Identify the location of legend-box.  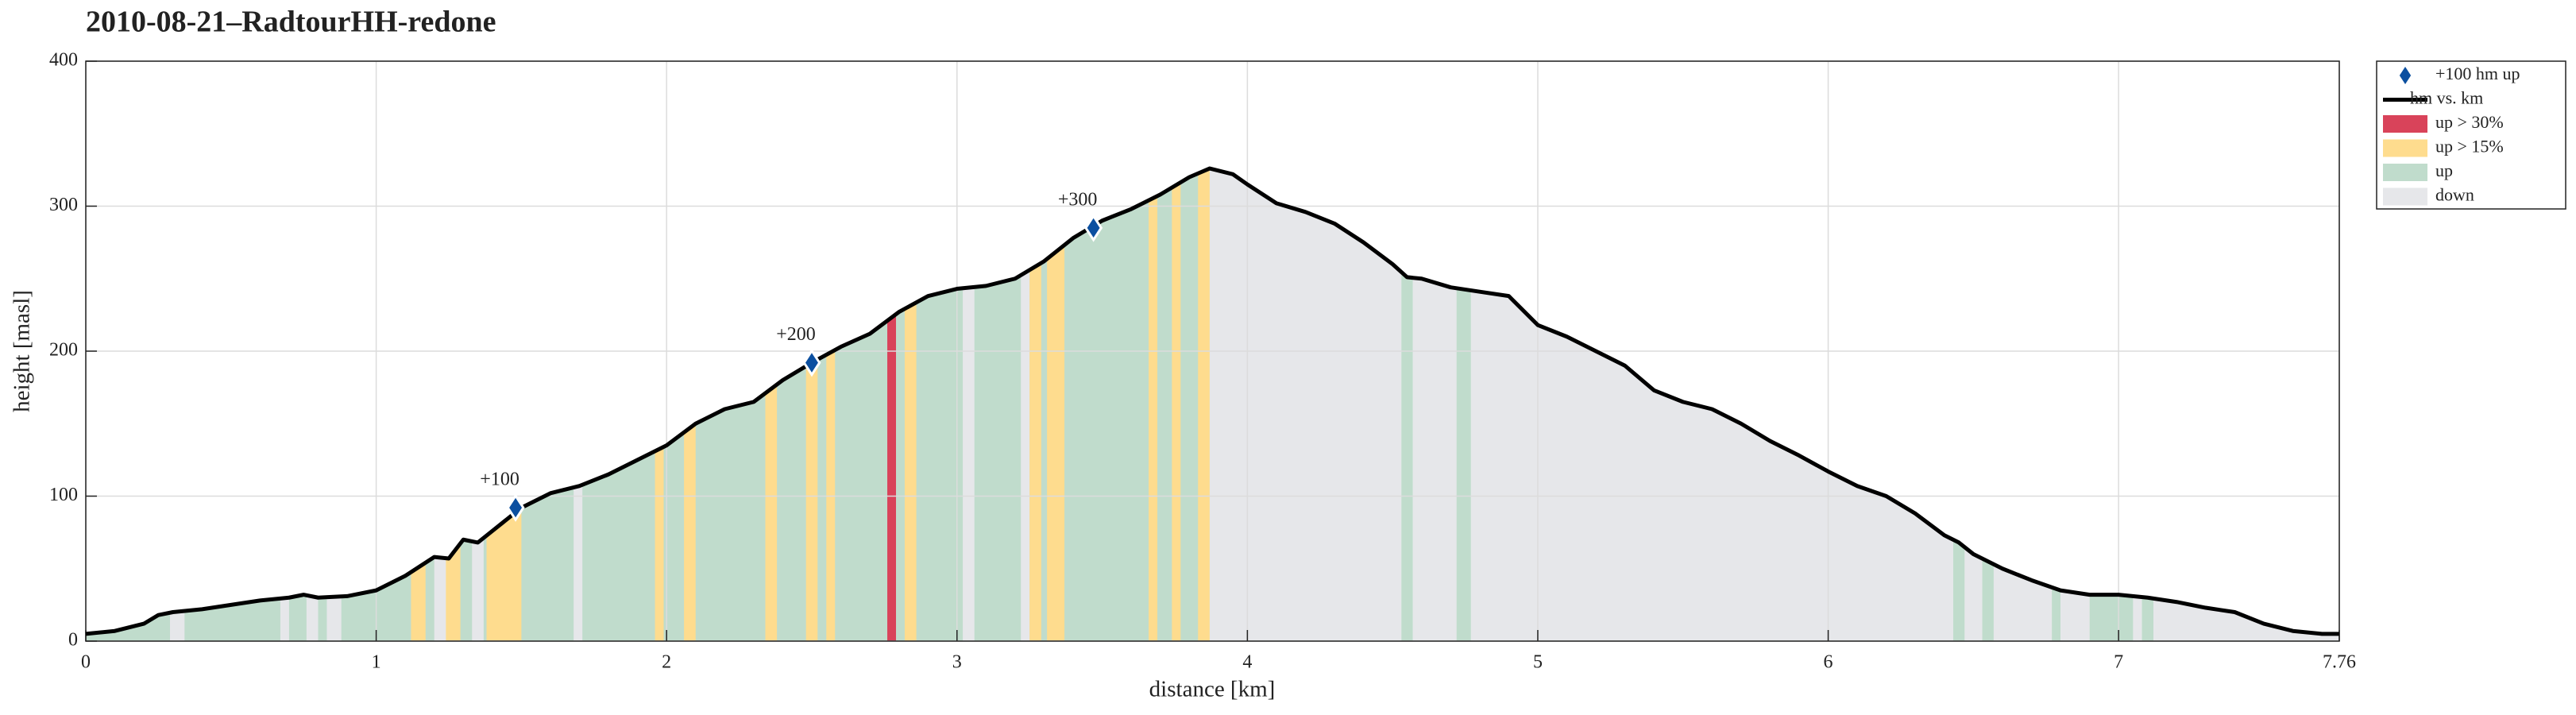
(2471, 135).